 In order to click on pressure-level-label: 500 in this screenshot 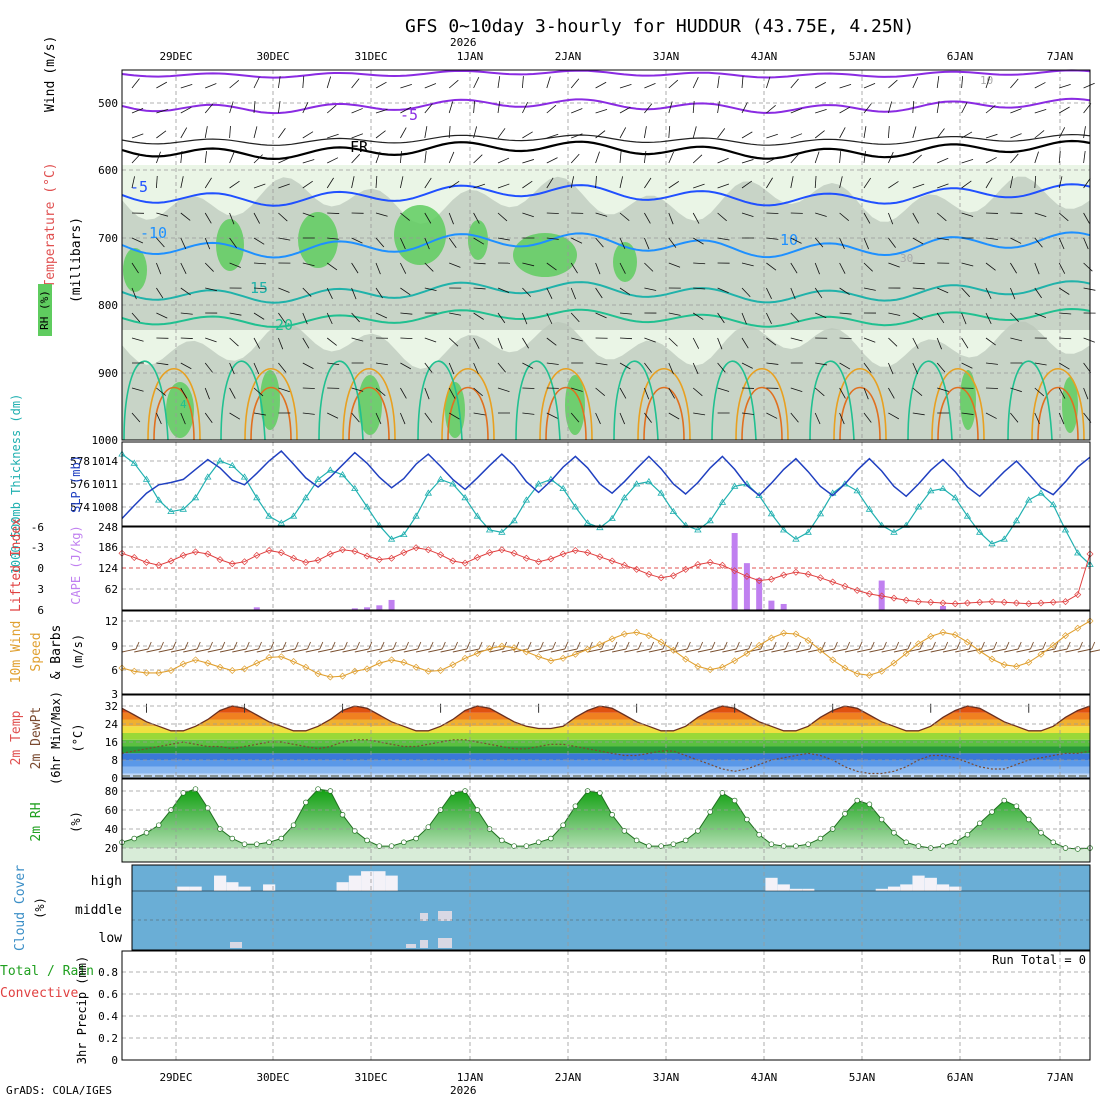, I will do `click(108, 103)`.